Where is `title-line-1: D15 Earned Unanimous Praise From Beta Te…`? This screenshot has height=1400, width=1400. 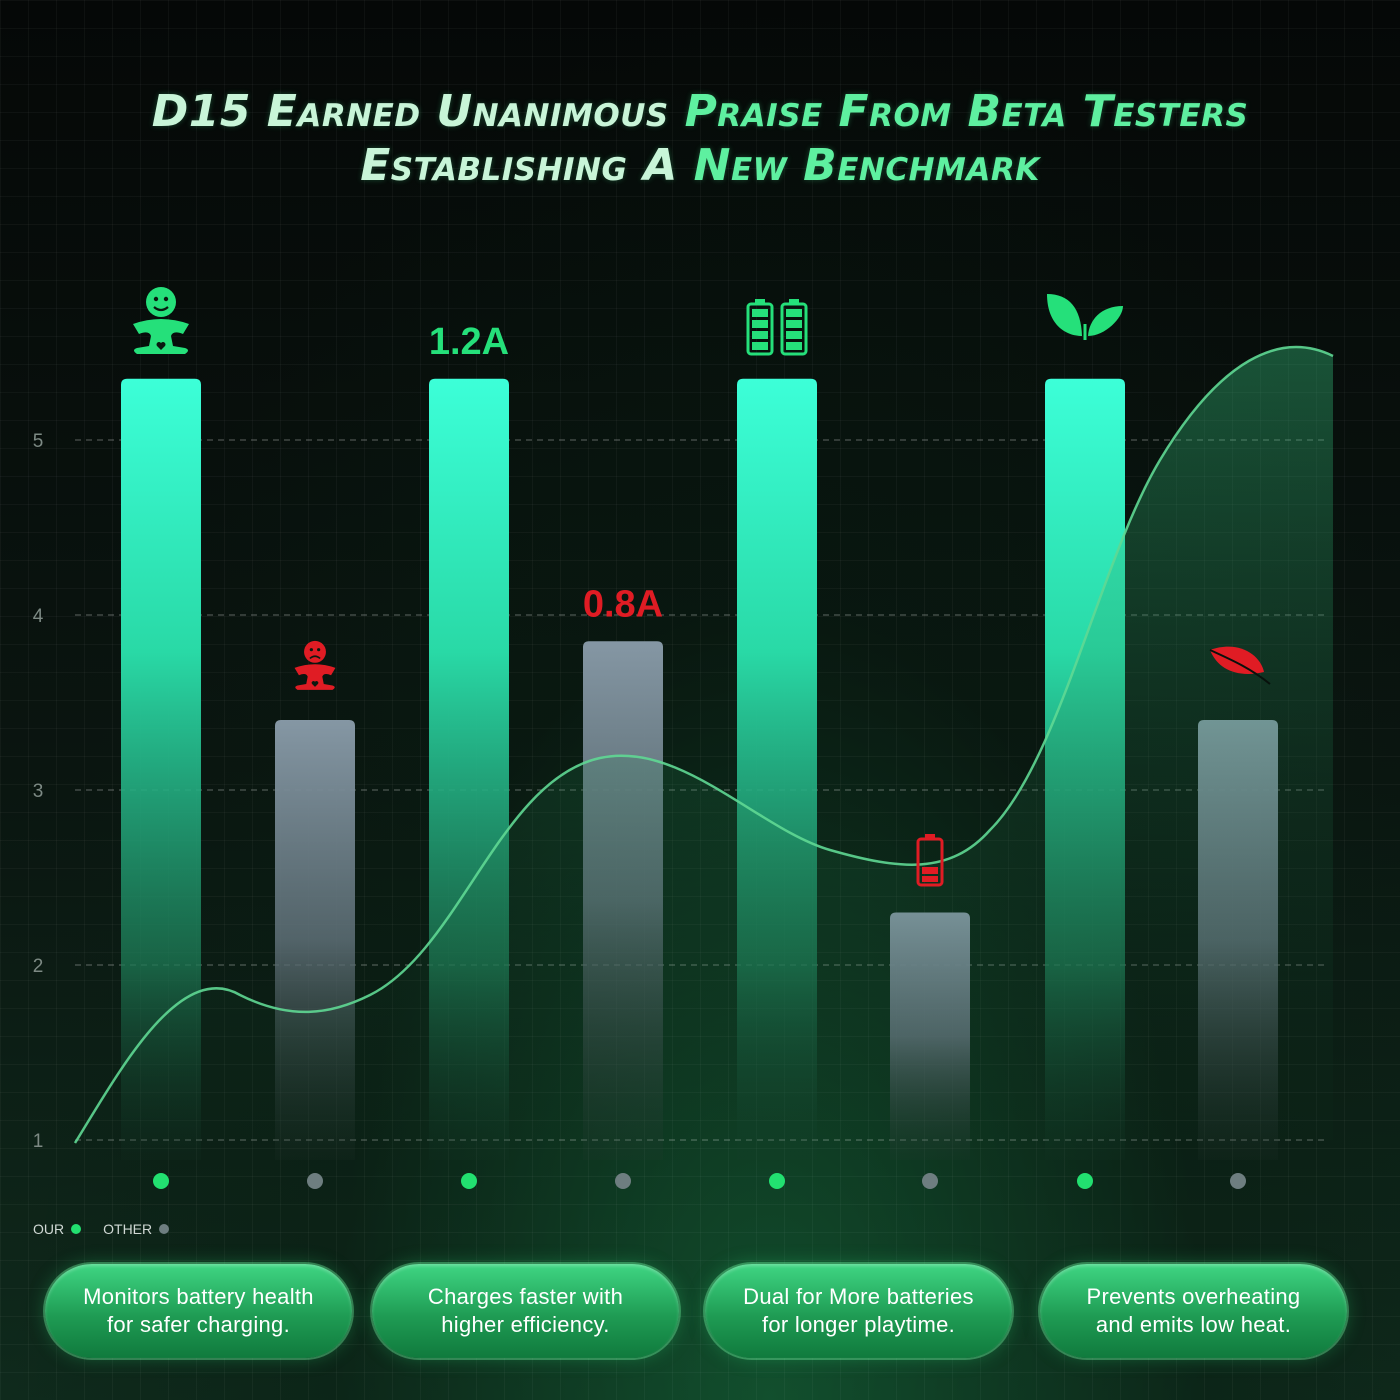
title-line-1: D15 Earned Unanimous Praise From Beta Te… is located at coordinates (700, 111).